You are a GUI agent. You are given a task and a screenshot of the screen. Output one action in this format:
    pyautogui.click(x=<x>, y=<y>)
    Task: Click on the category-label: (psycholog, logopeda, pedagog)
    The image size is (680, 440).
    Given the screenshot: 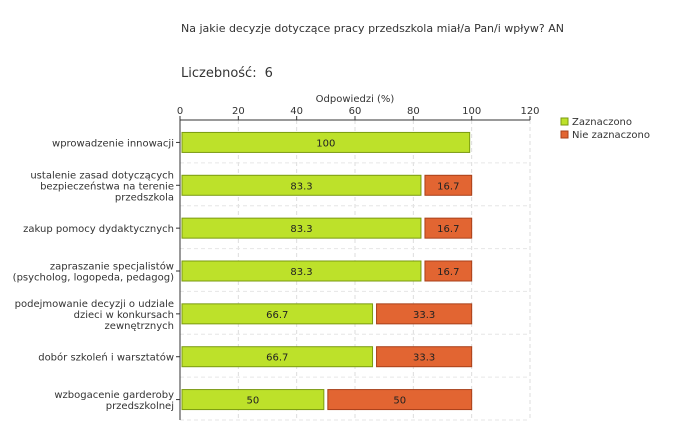 What is the action you would take?
    pyautogui.click(x=93, y=278)
    